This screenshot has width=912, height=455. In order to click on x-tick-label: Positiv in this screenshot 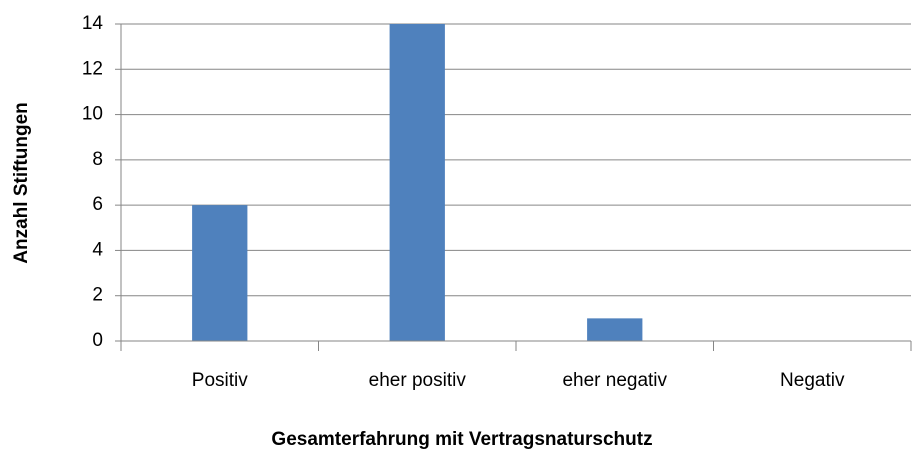, I will do `click(220, 380)`.